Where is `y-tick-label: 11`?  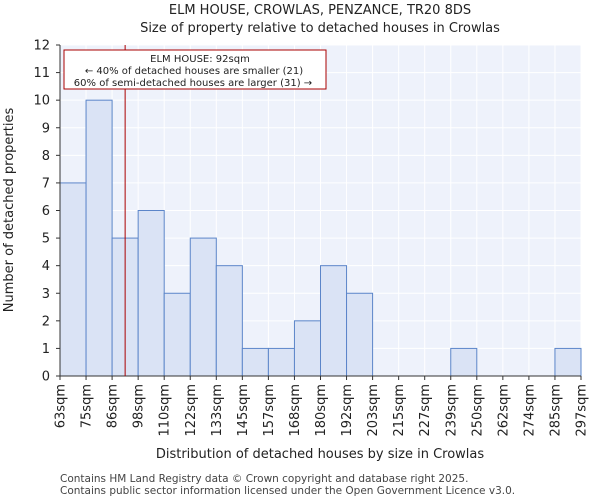 y-tick-label: 11 is located at coordinates (41, 73).